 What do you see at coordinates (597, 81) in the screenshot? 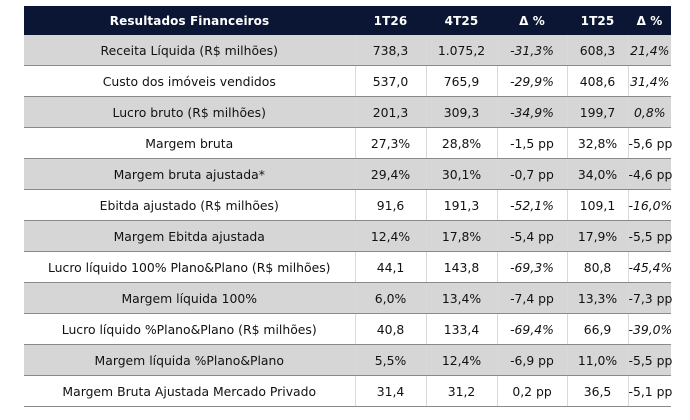
I see `cell-1t25: 408,6` at bounding box center [597, 81].